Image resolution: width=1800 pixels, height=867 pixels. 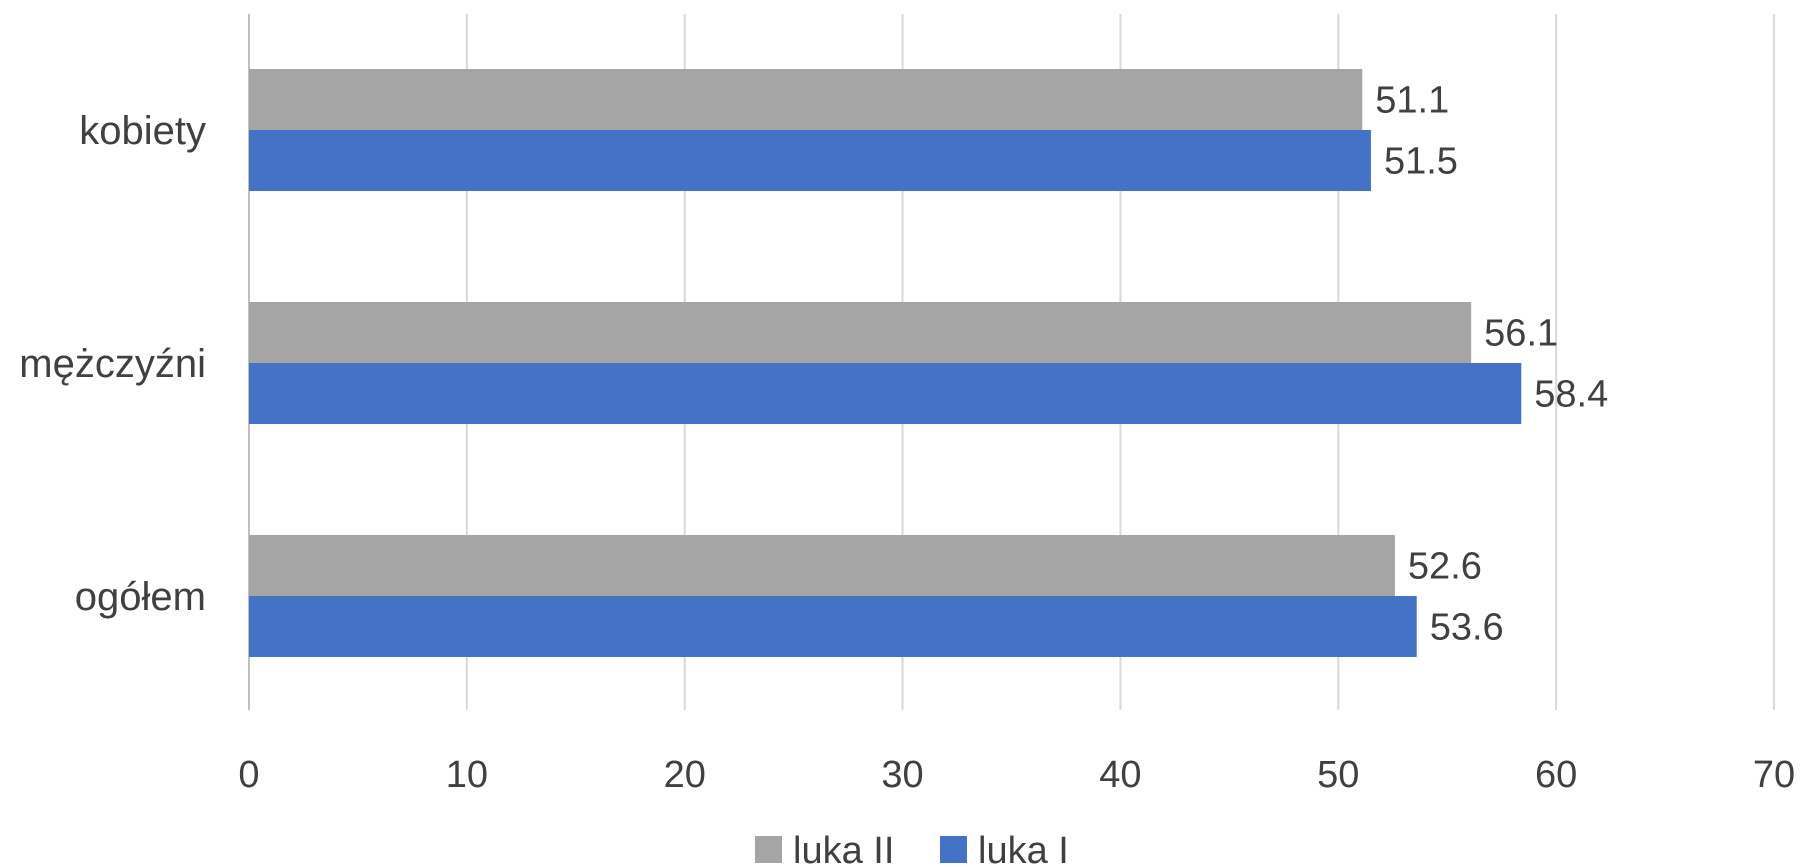 I want to click on x-tick-label: 60, so click(x=1556, y=775).